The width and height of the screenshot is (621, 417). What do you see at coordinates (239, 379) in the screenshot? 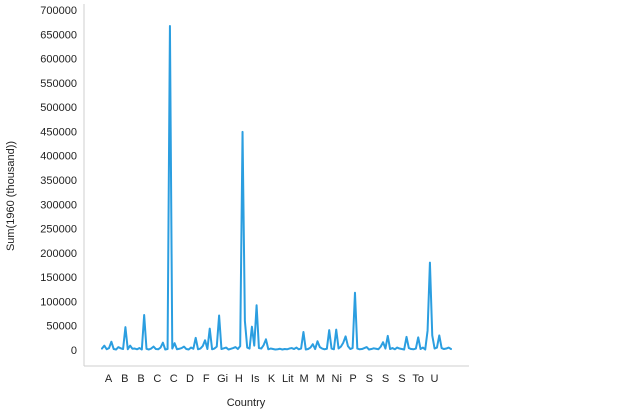
I see `x-tick-label: H` at bounding box center [239, 379].